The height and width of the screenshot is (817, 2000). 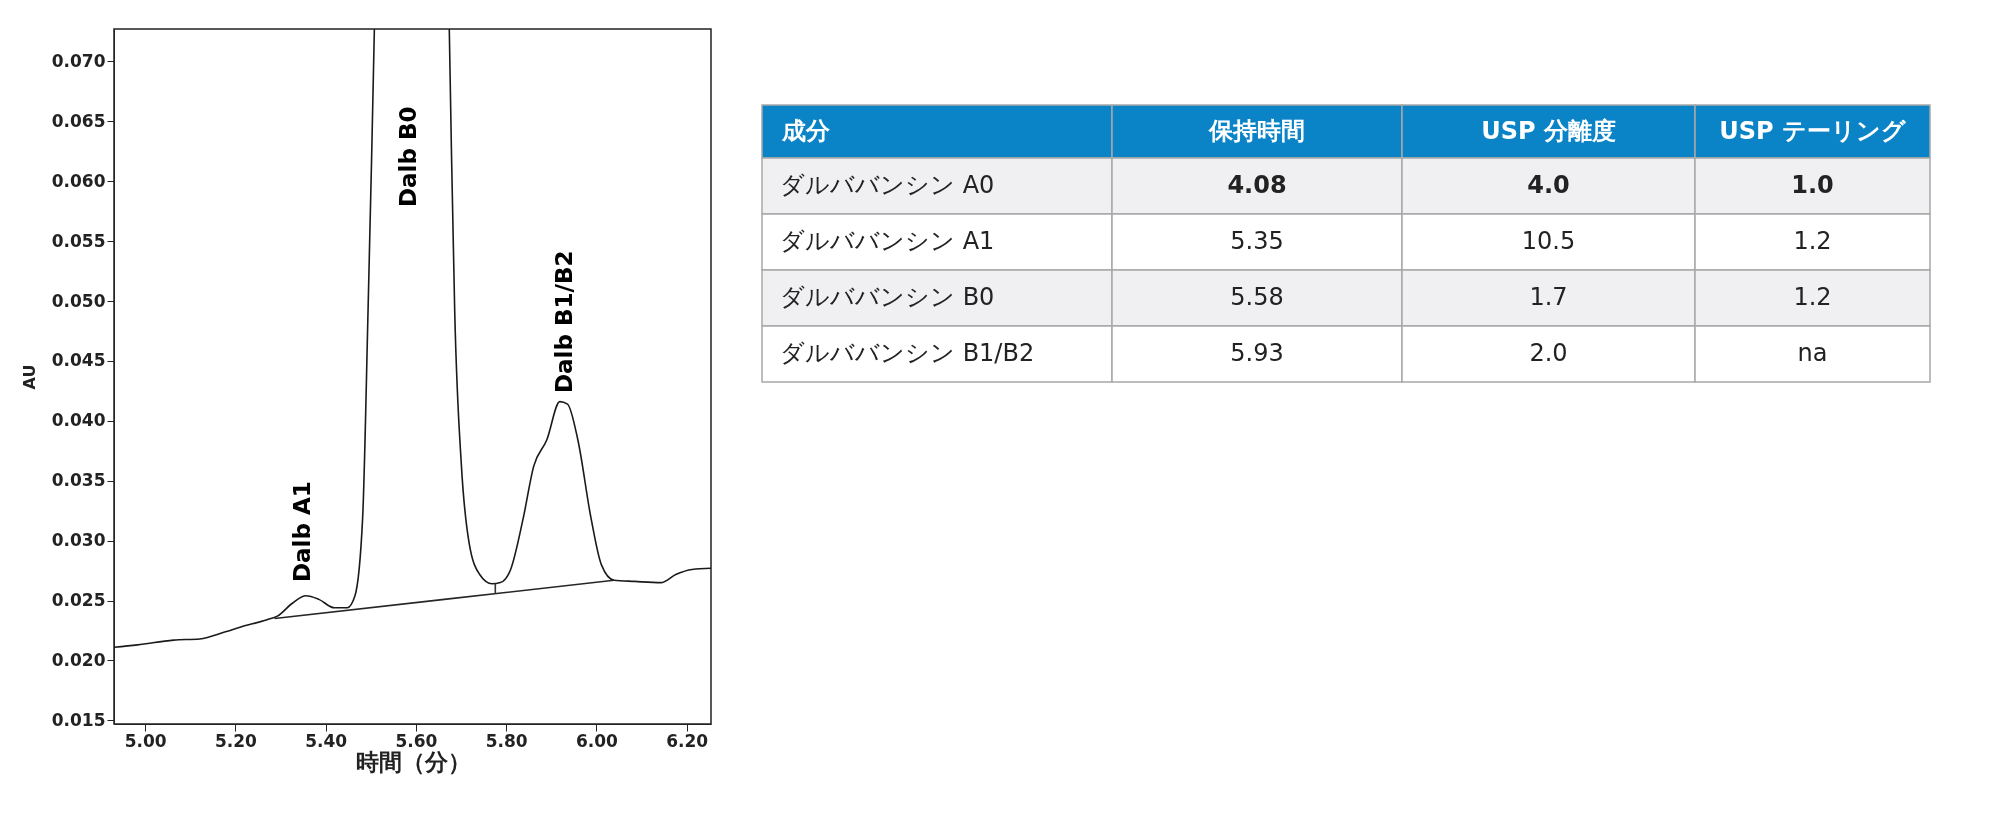 I want to click on text: na, so click(x=1812, y=353).